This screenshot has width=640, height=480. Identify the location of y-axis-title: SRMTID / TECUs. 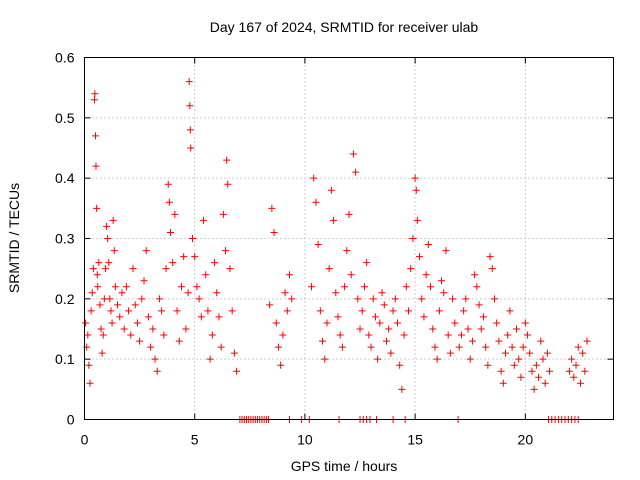
(14, 238).